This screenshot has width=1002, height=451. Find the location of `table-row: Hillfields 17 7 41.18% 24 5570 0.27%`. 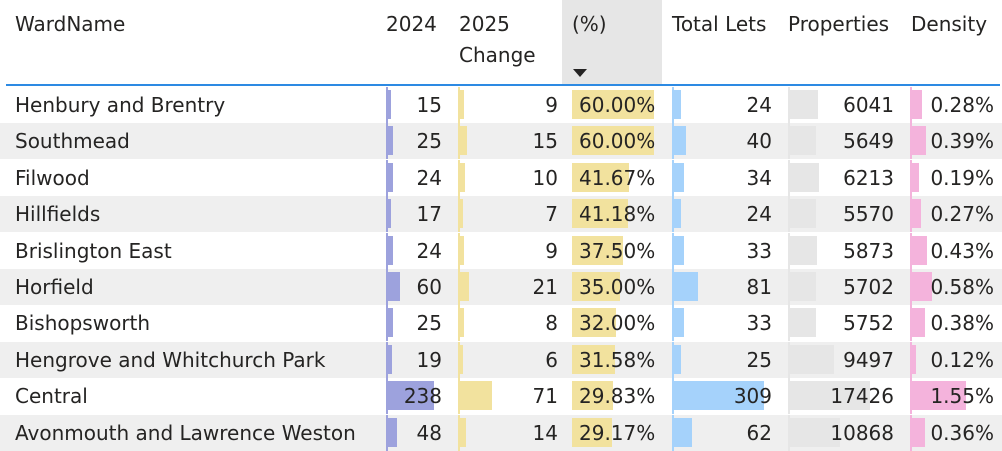

table-row: Hillfields 17 7 41.18% 24 5570 0.27% is located at coordinates (501, 214).